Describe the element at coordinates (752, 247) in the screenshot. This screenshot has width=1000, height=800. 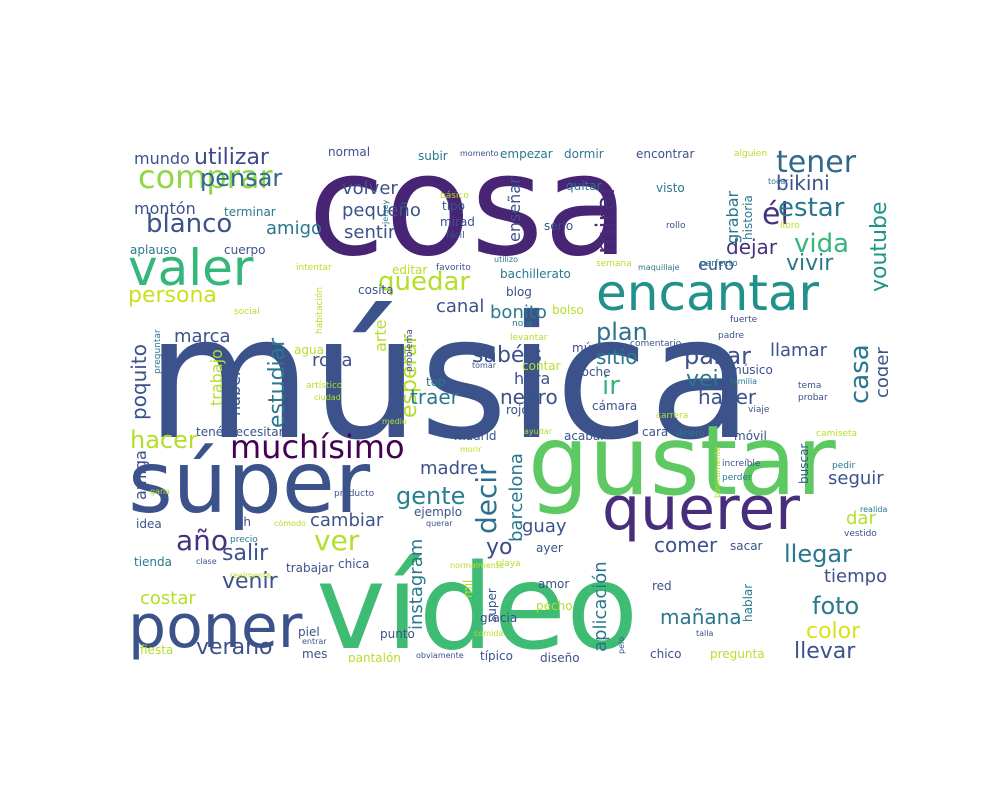
I see `cloud-word: dejar` at that location.